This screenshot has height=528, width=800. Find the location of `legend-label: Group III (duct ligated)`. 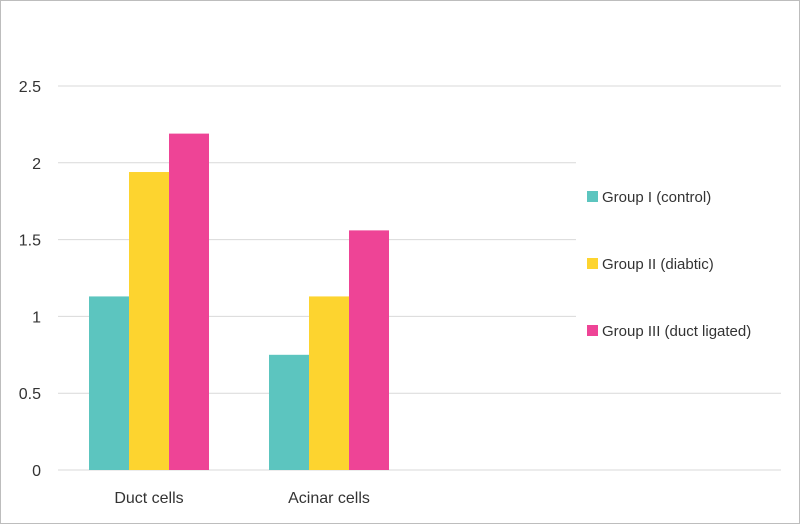

legend-label: Group III (duct ligated) is located at coordinates (676, 331).